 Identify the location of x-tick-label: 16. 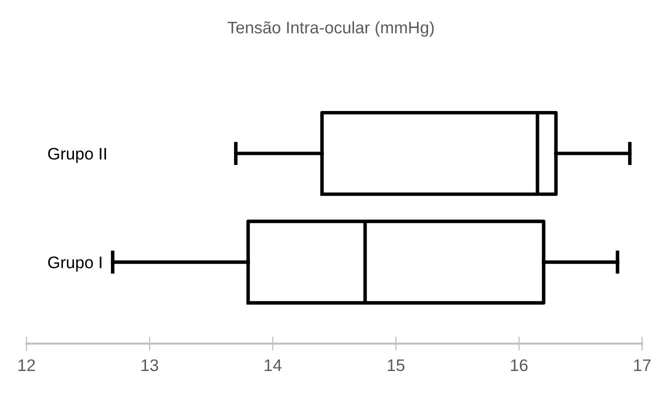
(519, 365).